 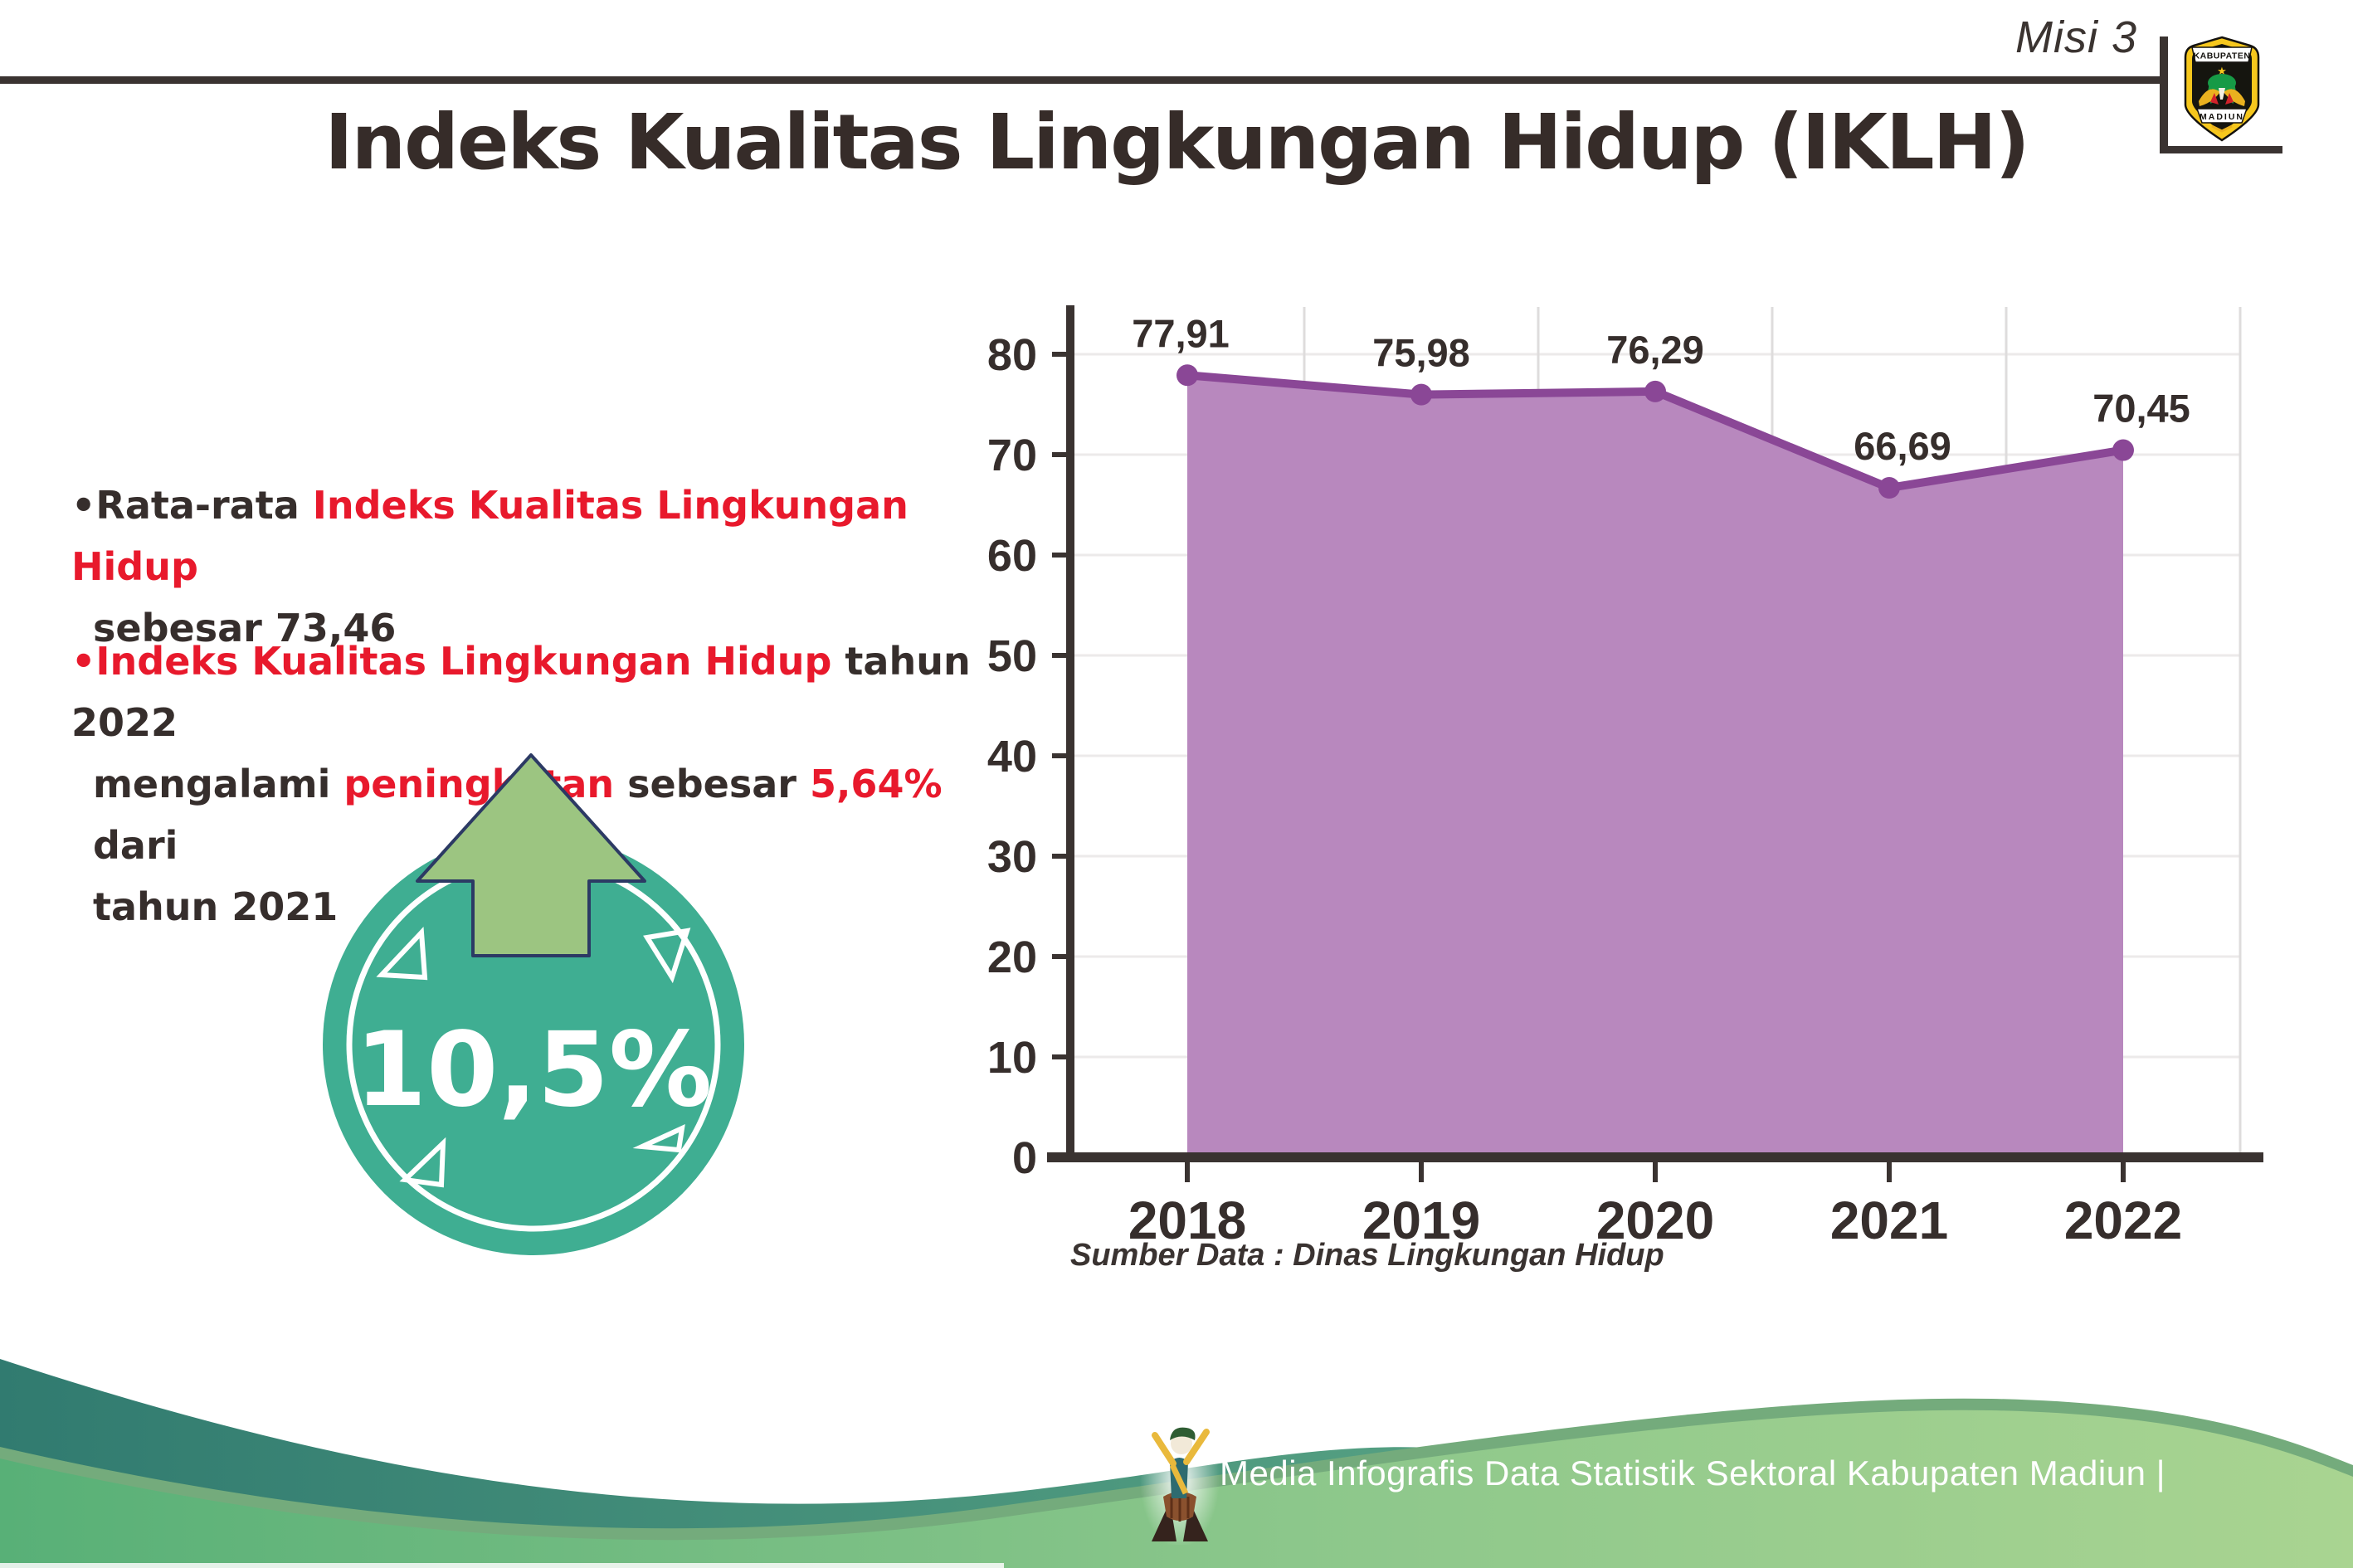 What do you see at coordinates (1012, 757) in the screenshot?
I see `y-tick-label: 40` at bounding box center [1012, 757].